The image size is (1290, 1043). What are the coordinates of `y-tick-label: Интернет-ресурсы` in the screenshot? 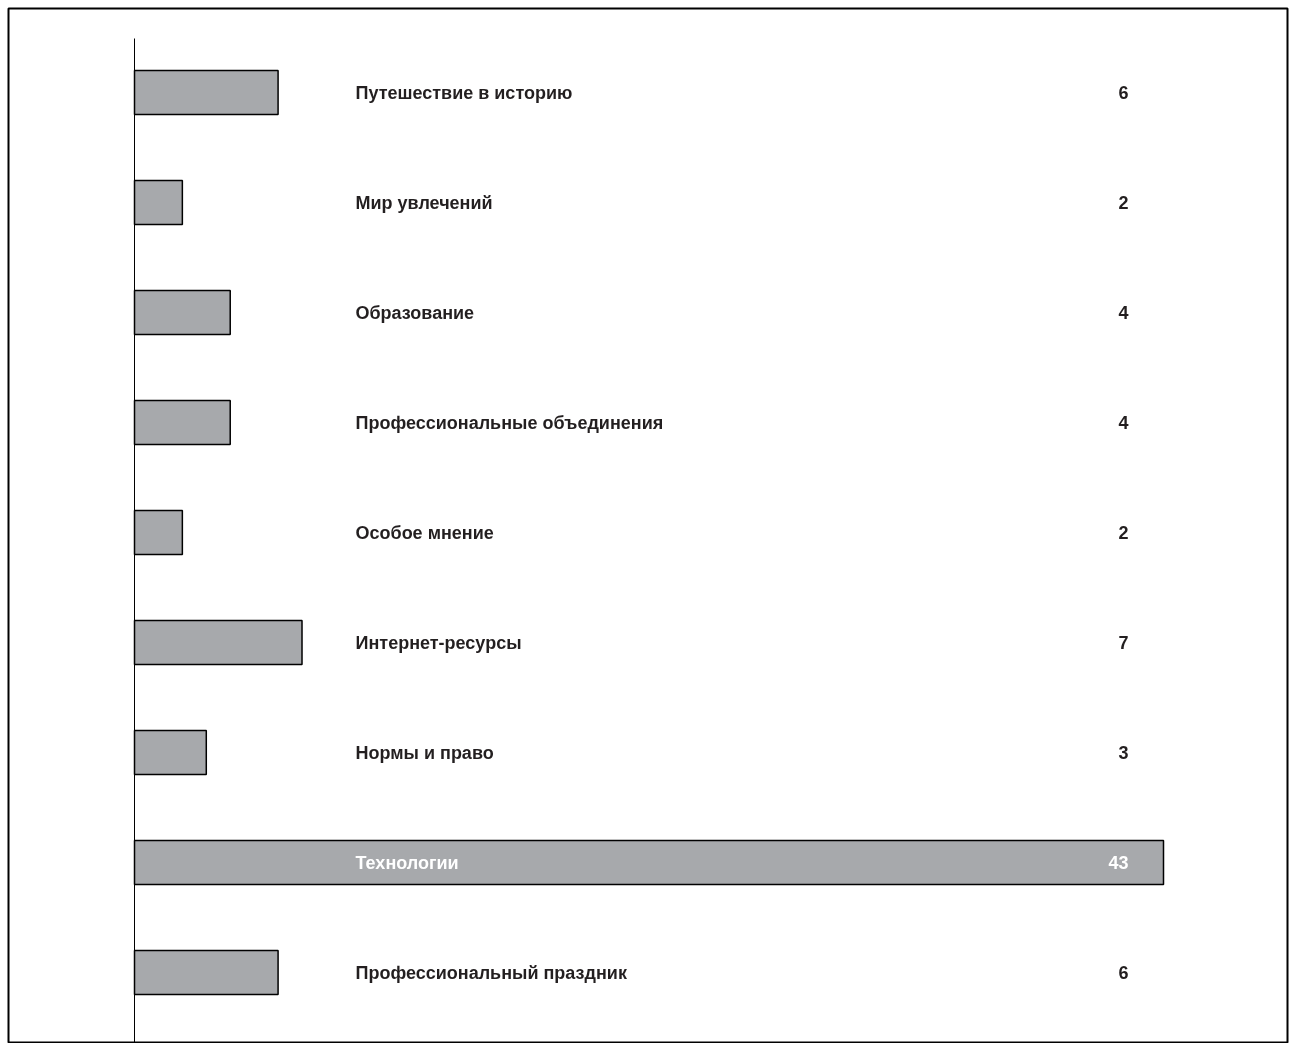 It's located at (438, 642).